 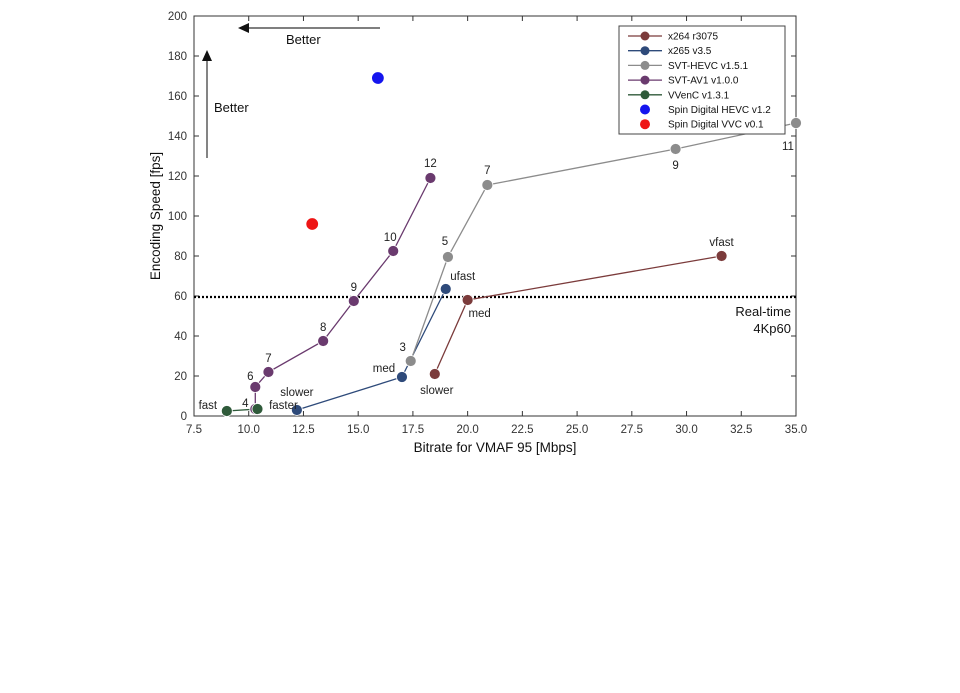 I want to click on reference-line-label-2: 4Kp60, so click(x=772, y=328).